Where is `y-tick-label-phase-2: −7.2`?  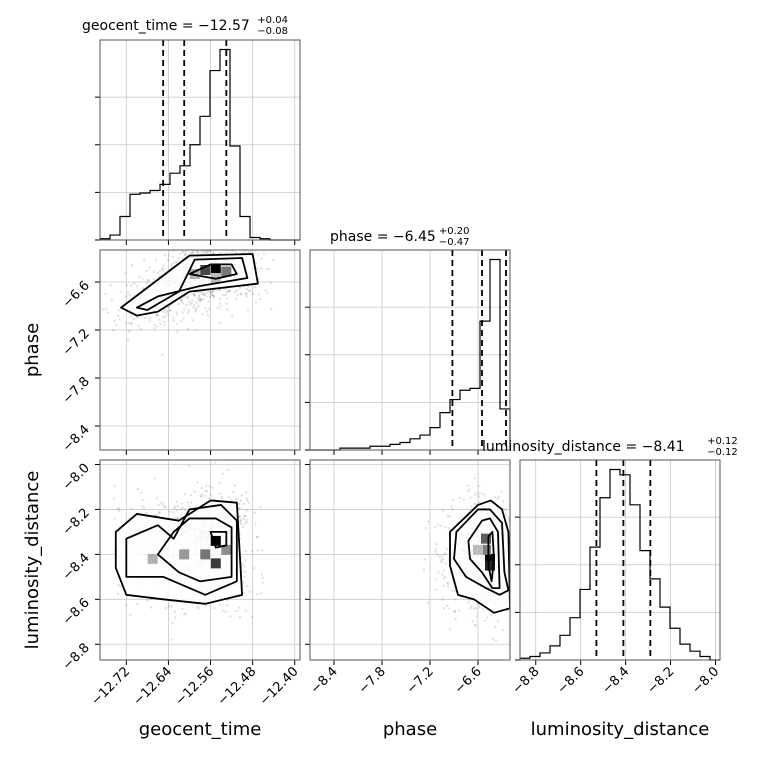 y-tick-label-phase-2: −7.2 is located at coordinates (76, 342).